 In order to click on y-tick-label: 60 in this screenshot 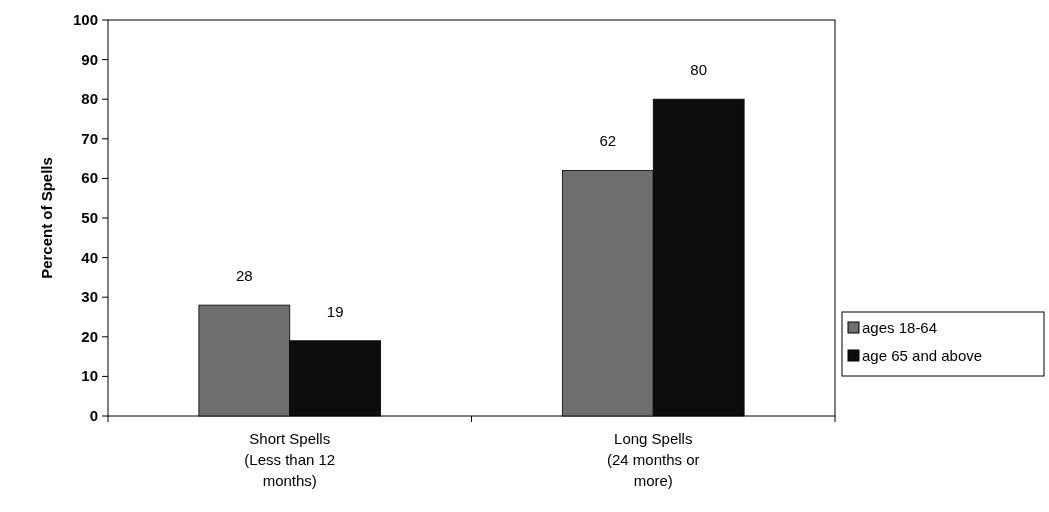, I will do `click(89, 178)`.